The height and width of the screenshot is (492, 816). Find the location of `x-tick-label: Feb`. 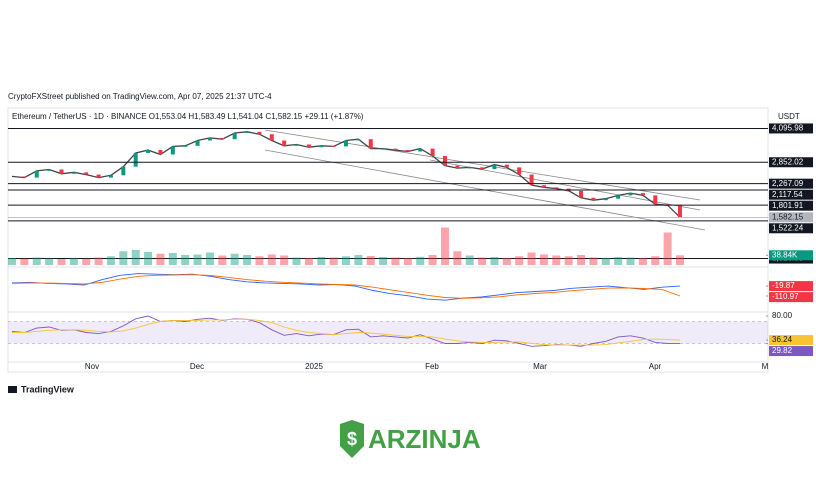

x-tick-label: Feb is located at coordinates (432, 366).